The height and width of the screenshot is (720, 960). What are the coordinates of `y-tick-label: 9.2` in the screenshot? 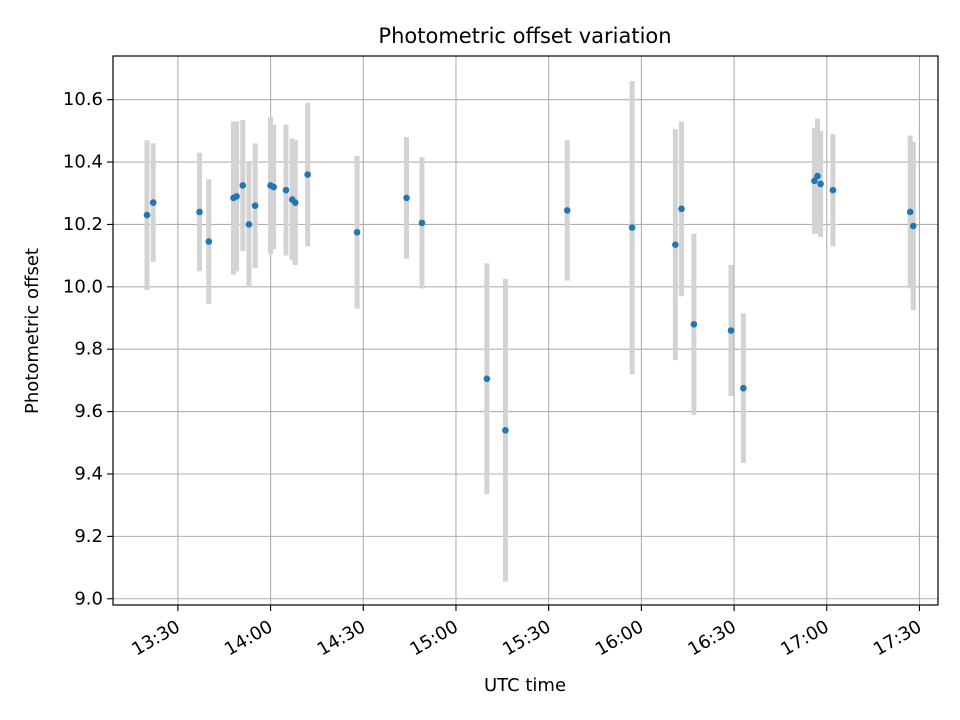 It's located at (88, 536).